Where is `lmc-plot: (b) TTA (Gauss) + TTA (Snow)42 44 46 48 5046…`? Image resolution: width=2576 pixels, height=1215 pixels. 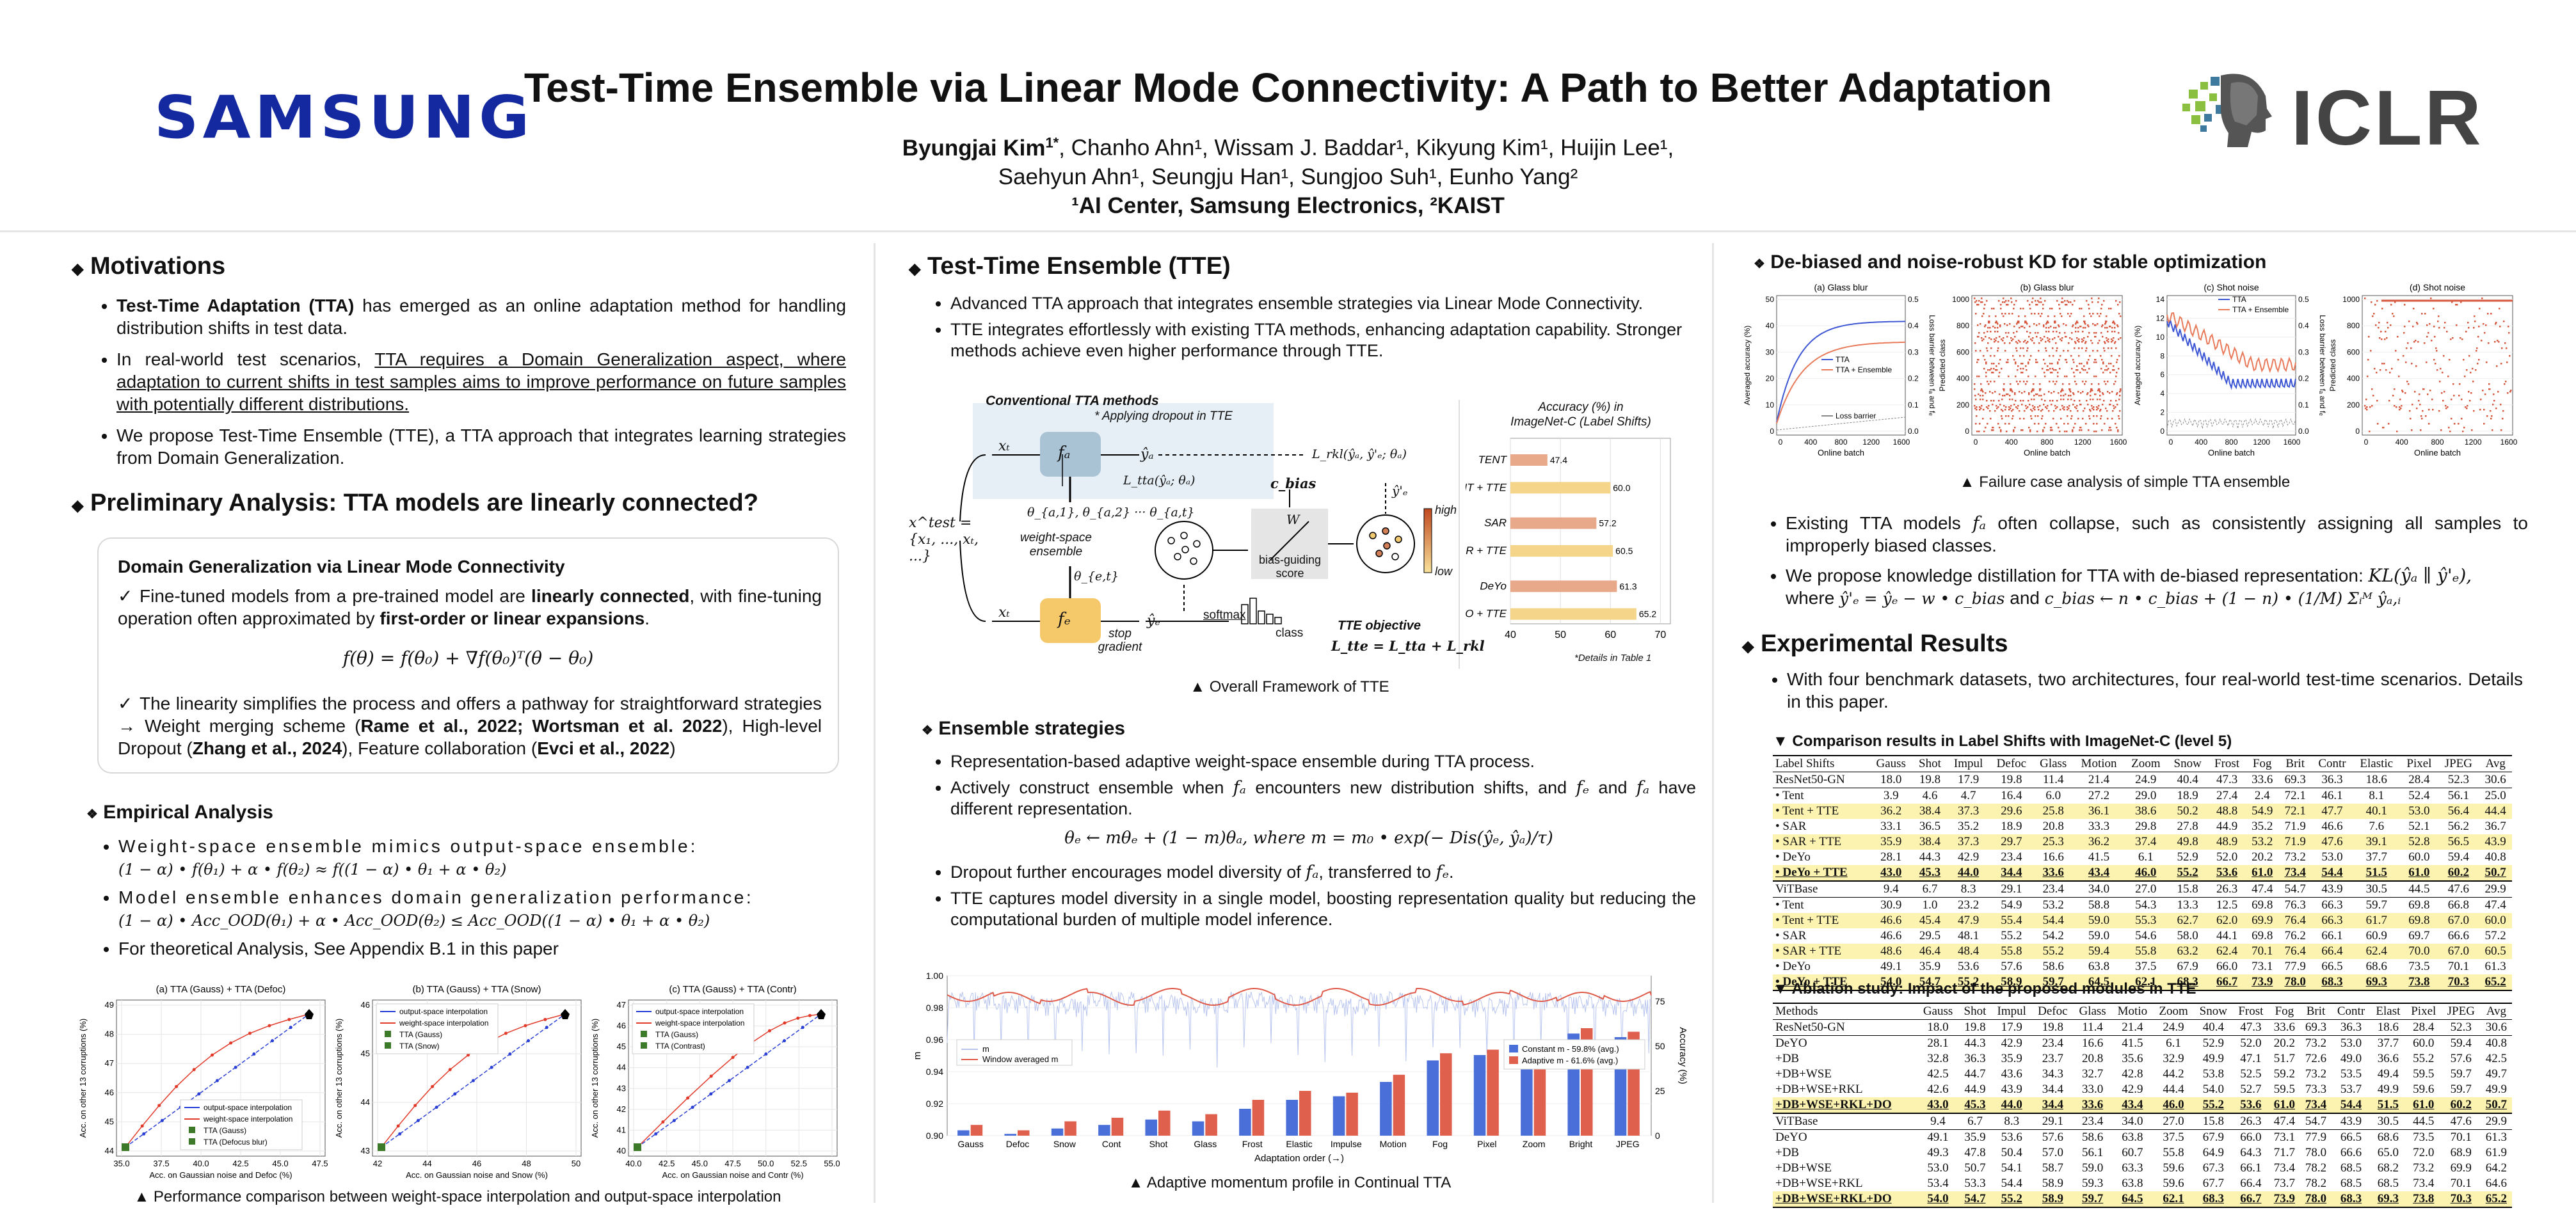
lmc-plot: (b) TTA (Gauss) + TTA (Snow)42 44 46 48 5046… is located at coordinates (458, 1082).